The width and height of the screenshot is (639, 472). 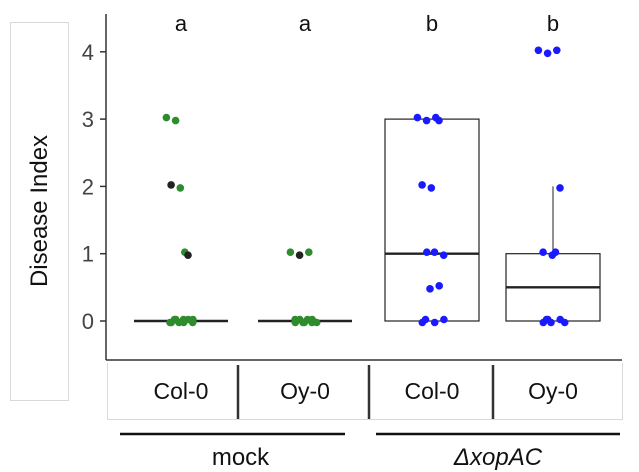 I want to click on group-label: ΔxopAC, so click(x=498, y=457).